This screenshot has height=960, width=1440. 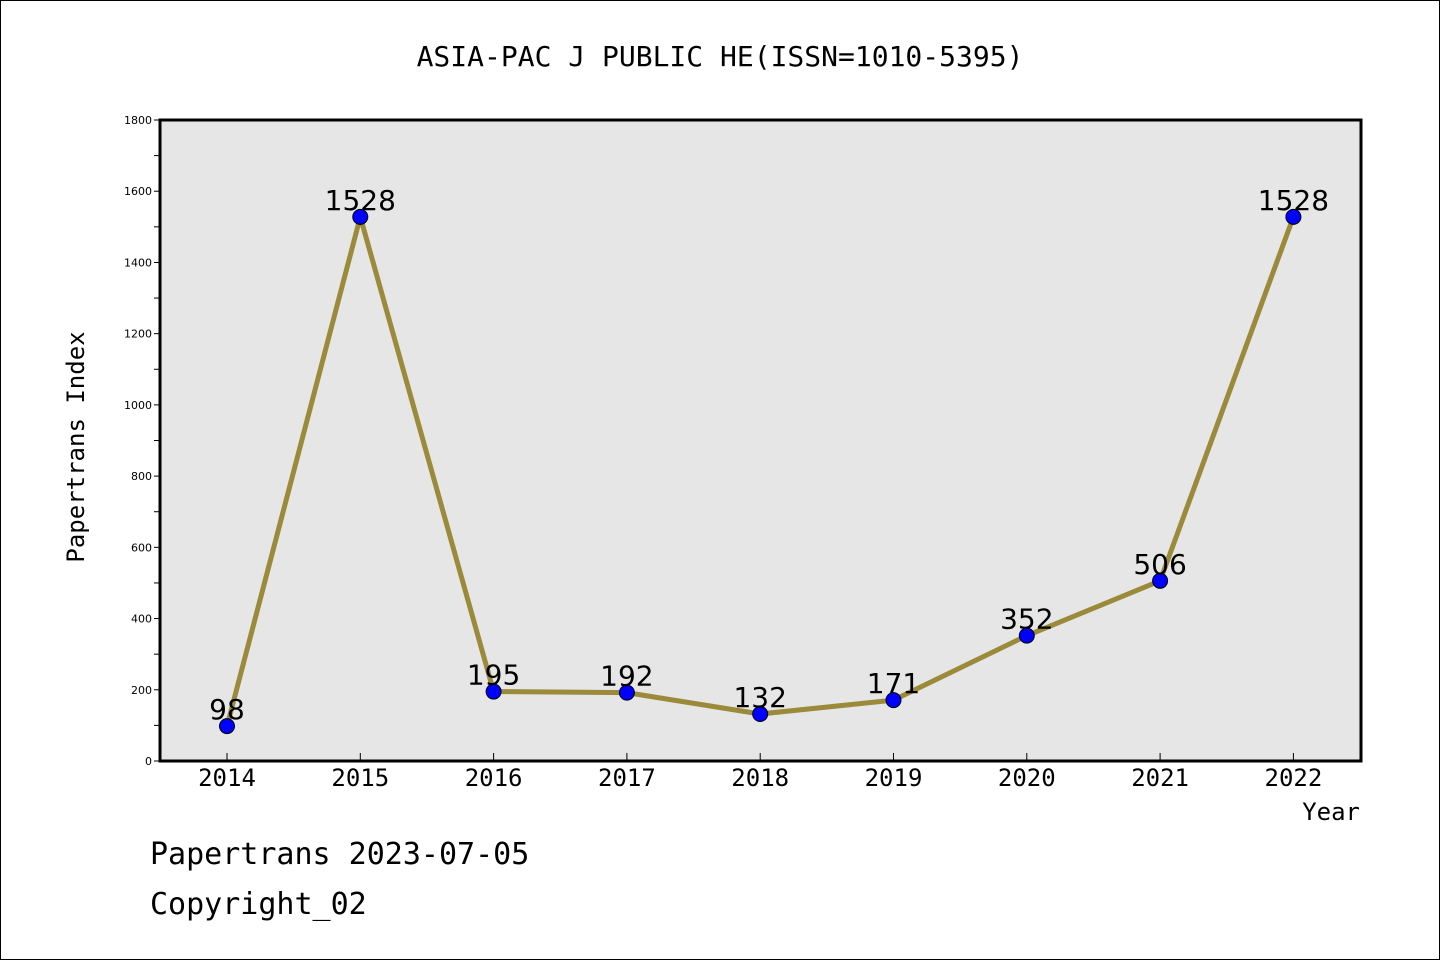 What do you see at coordinates (720, 56) in the screenshot?
I see `chart-title: ASIA-PAC J PUBLIC HE(ISSN=1010-5395)` at bounding box center [720, 56].